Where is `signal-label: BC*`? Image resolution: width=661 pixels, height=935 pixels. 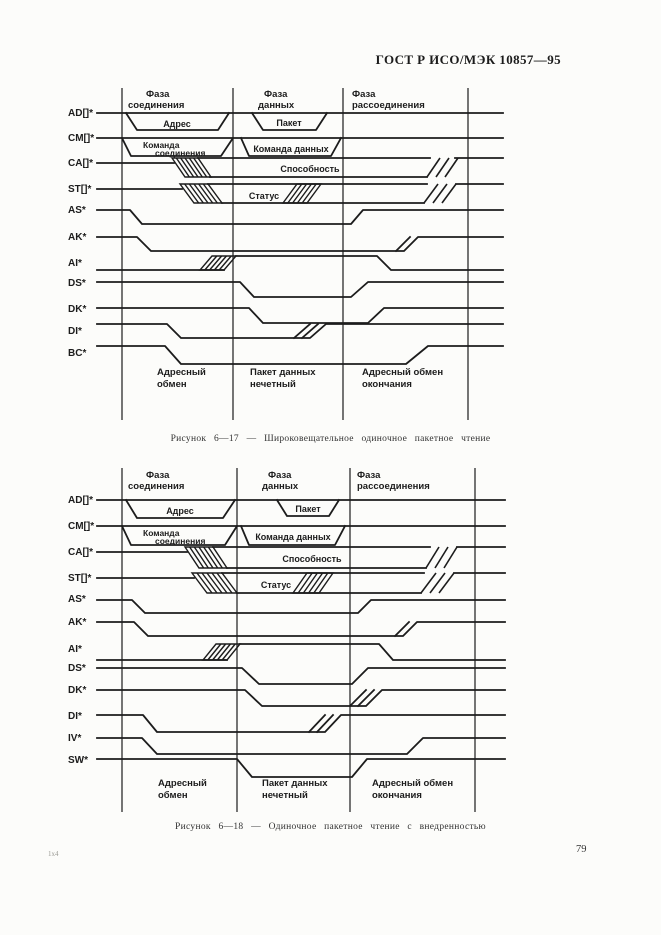 signal-label: BC* is located at coordinates (77, 353).